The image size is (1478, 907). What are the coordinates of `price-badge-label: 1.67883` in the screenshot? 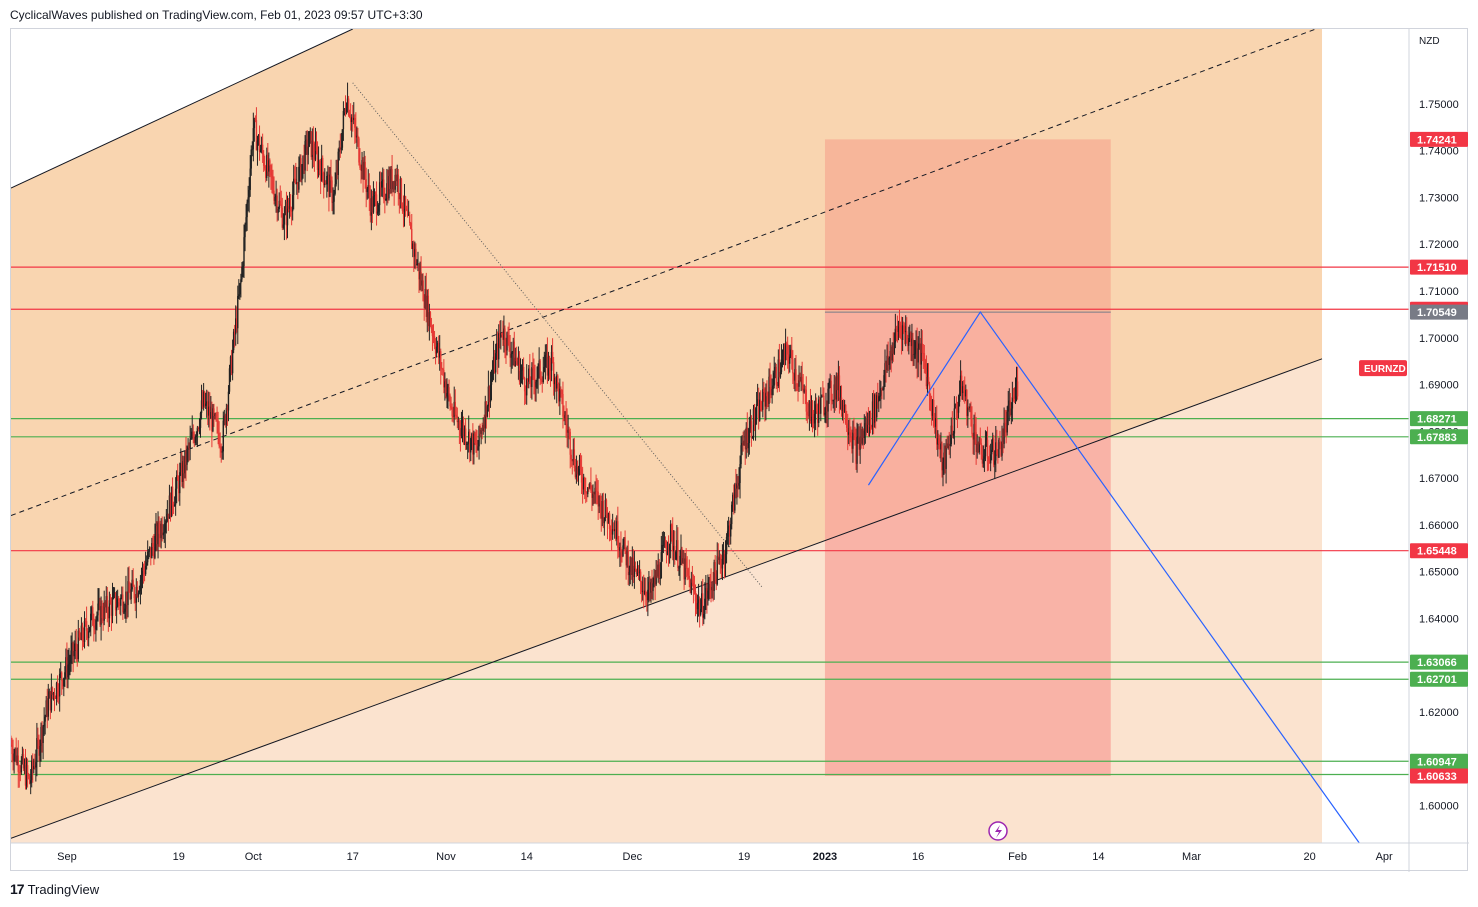 It's located at (1437, 438).